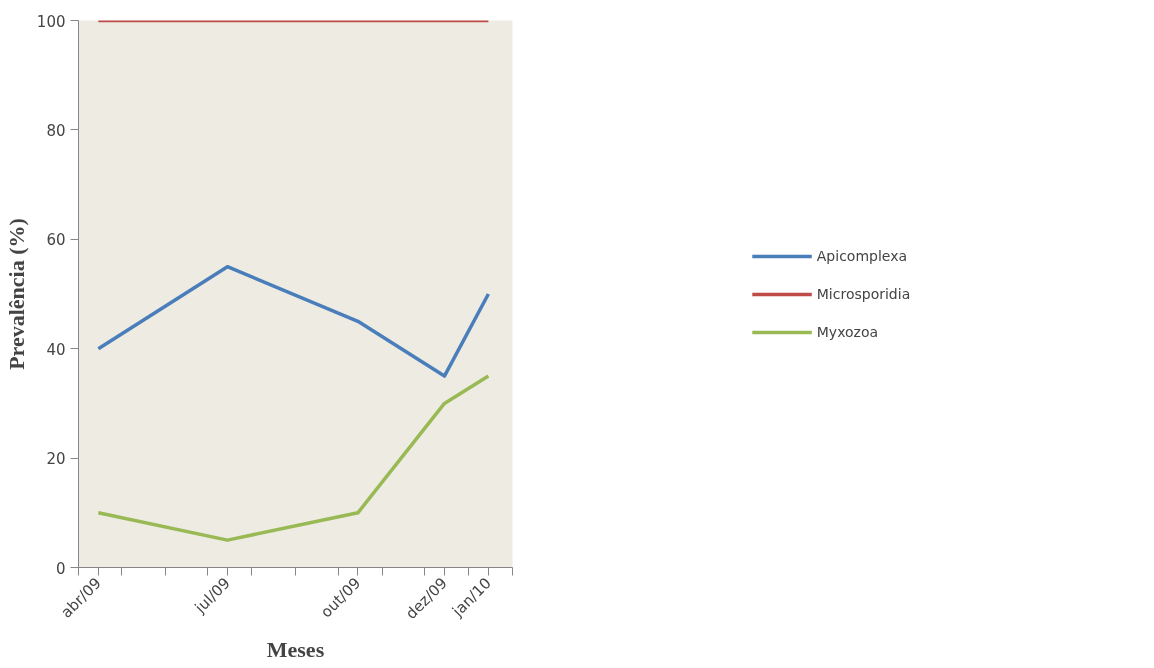 This screenshot has width=1154, height=668. What do you see at coordinates (56, 459) in the screenshot?
I see `y-tick-label: 20` at bounding box center [56, 459].